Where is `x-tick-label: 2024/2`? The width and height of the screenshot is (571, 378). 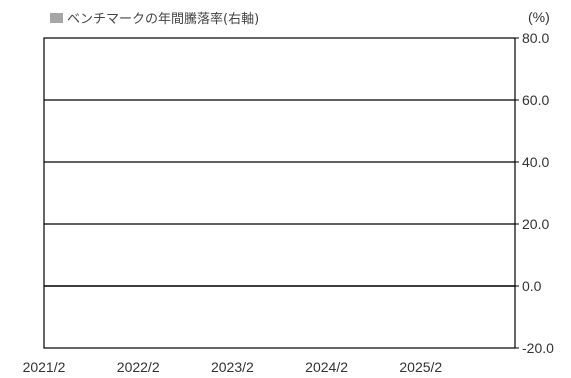 x-tick-label: 2024/2 is located at coordinates (326, 367).